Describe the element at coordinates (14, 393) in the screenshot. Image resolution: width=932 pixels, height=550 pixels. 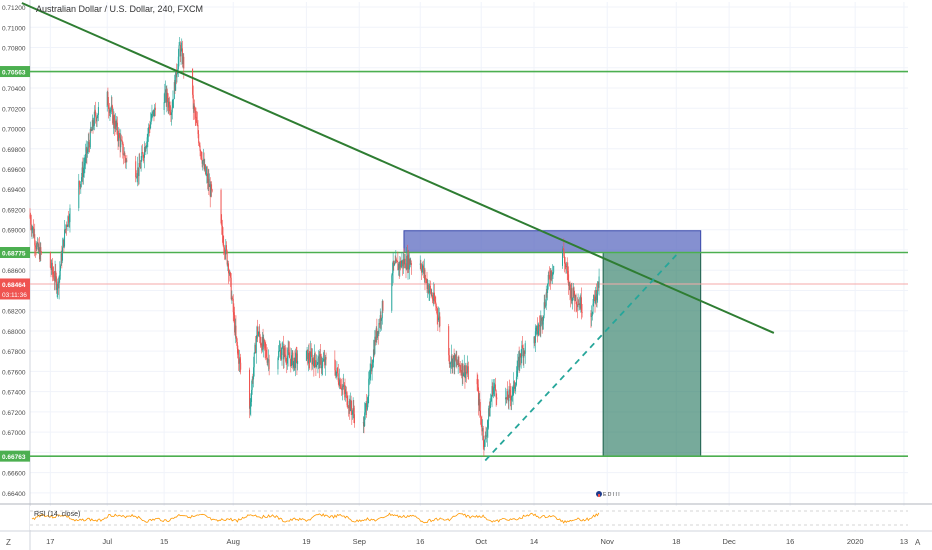
I see `y-tick-label: 0.67400` at that location.